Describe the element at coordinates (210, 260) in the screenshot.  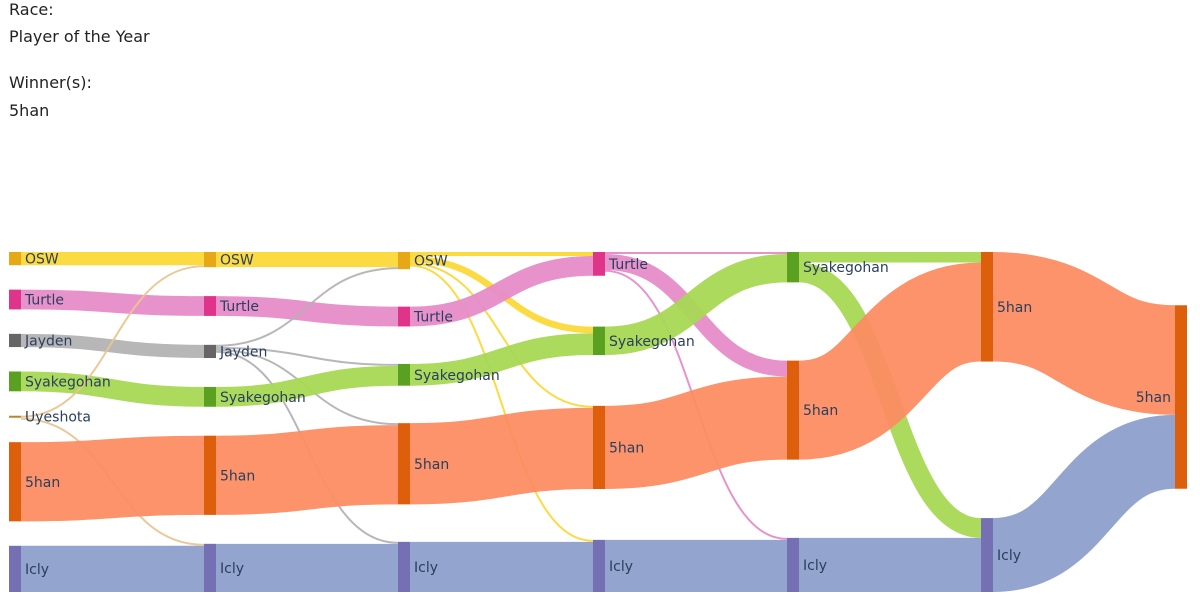
I see `sankey-node-n1_osw` at that location.